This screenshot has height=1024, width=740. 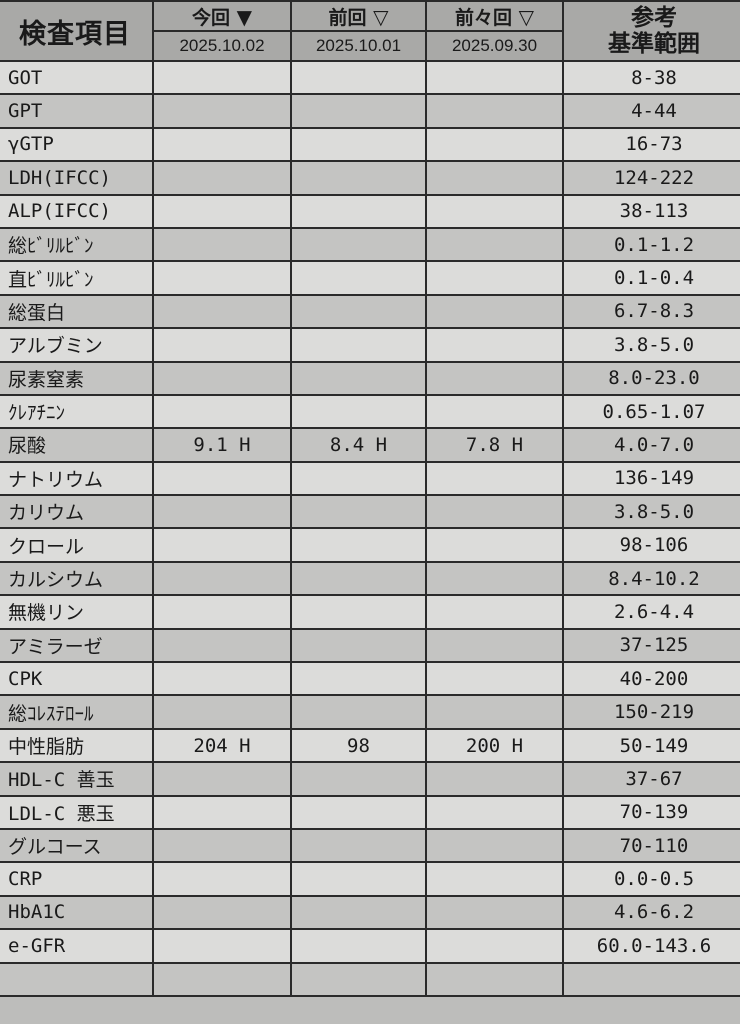 I want to click on item-name: 尿酸, so click(x=77, y=445).